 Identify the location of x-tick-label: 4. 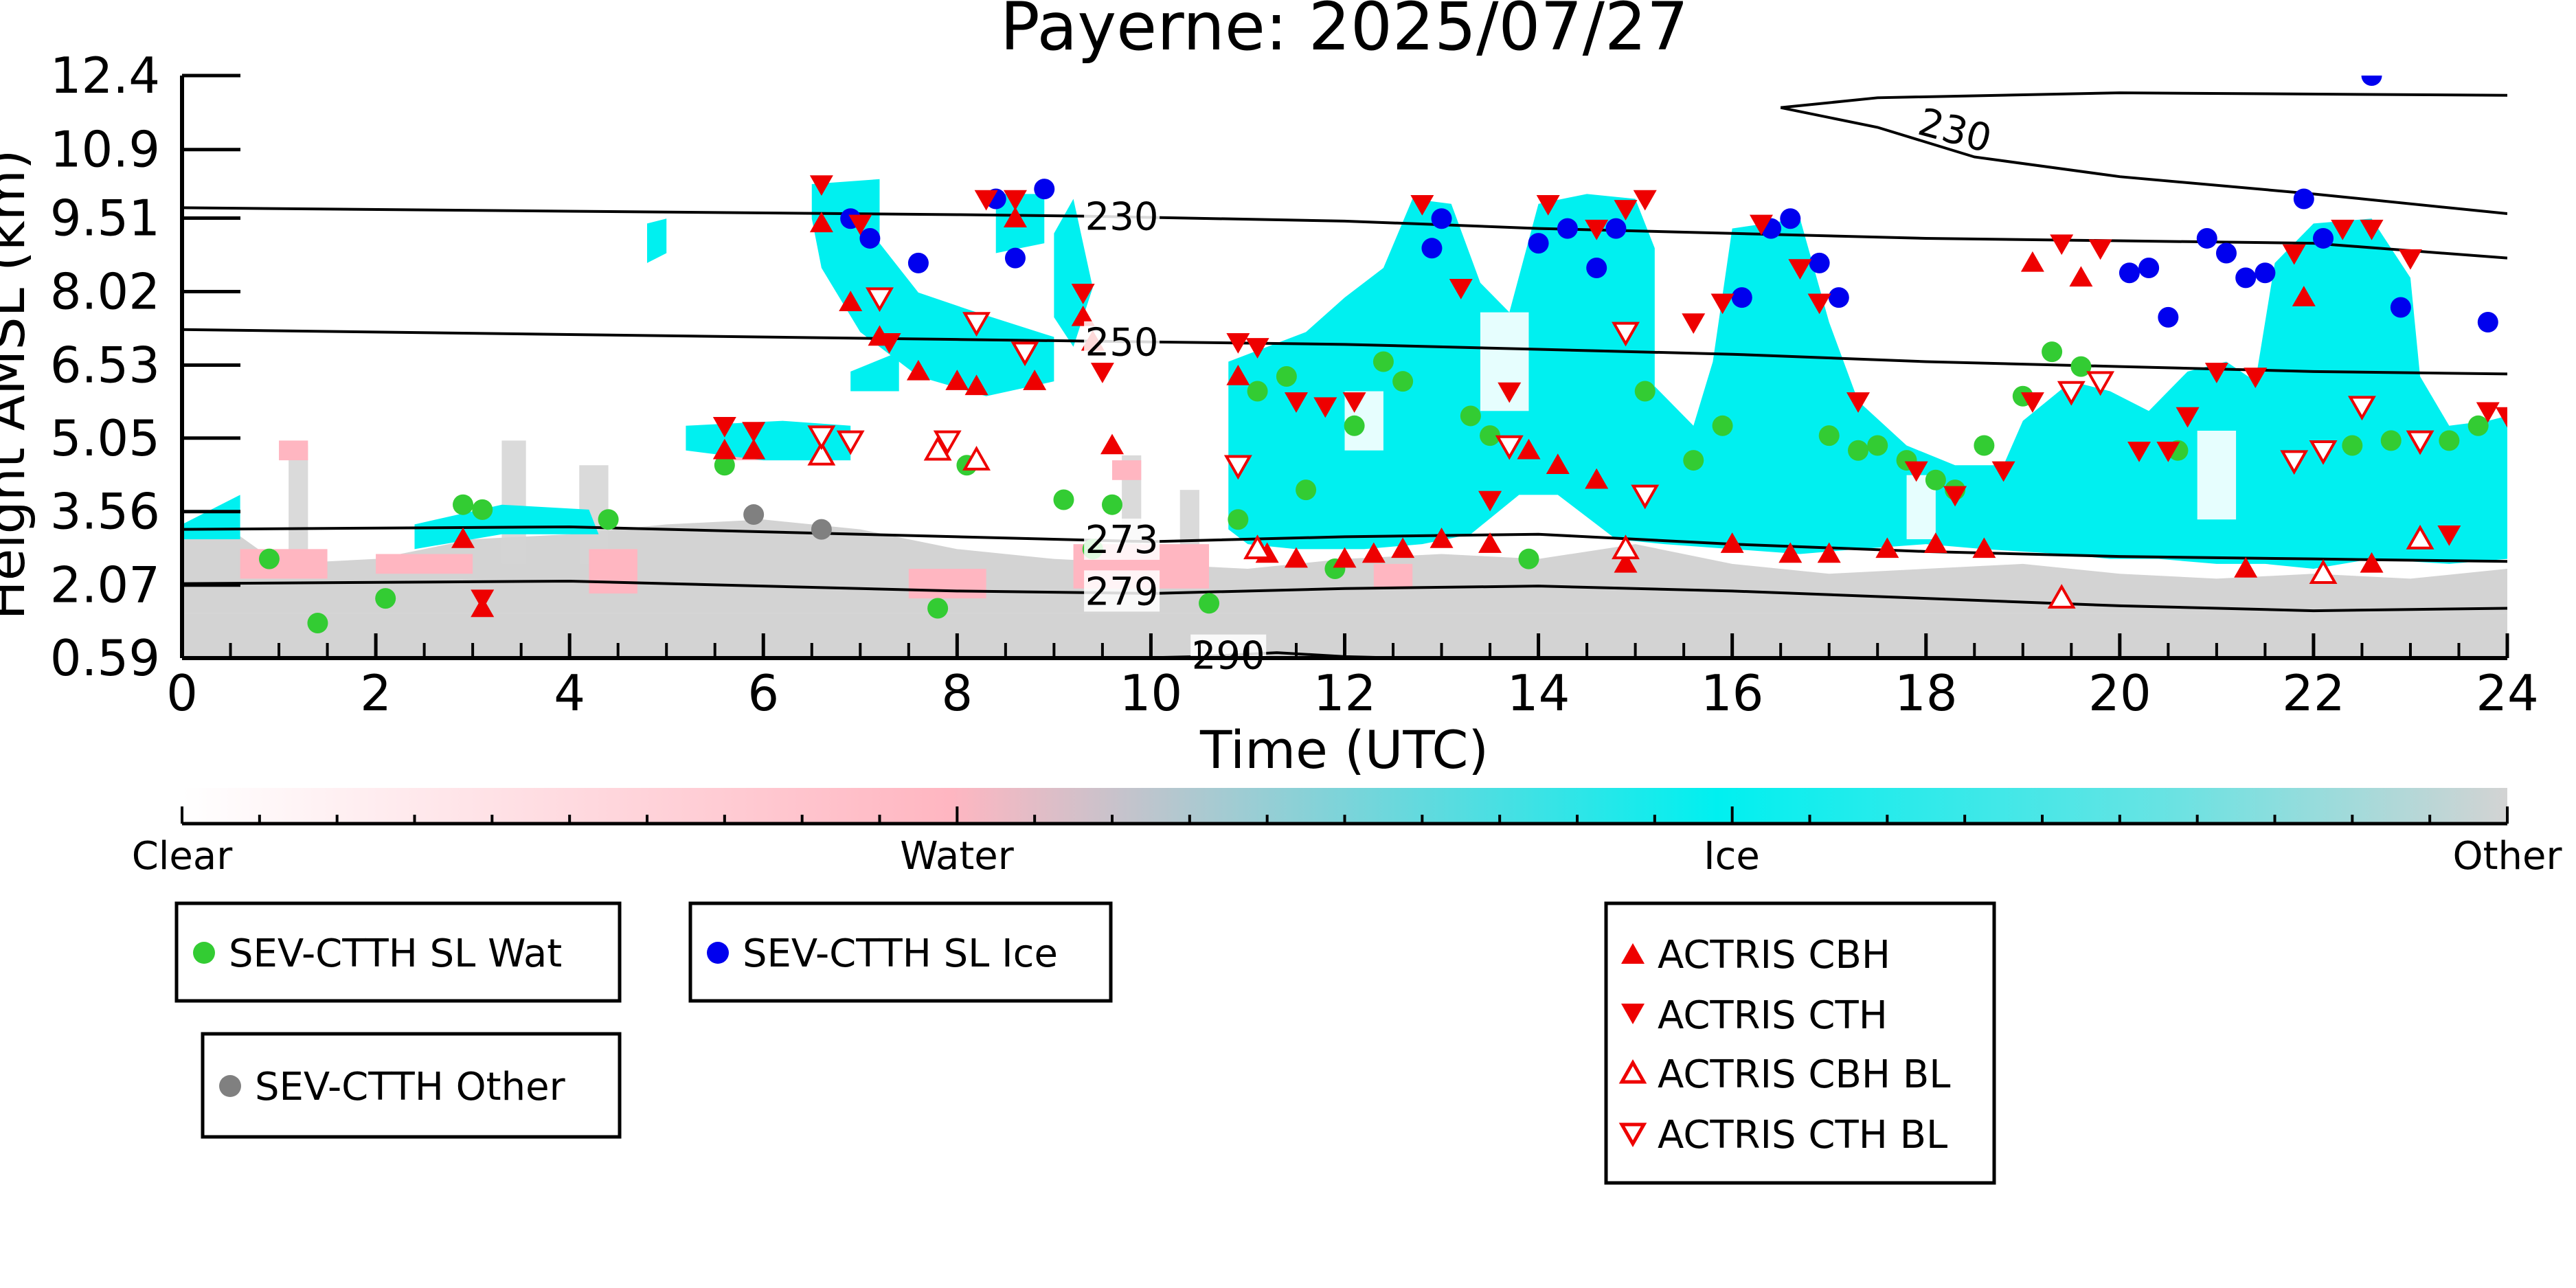
(569, 693).